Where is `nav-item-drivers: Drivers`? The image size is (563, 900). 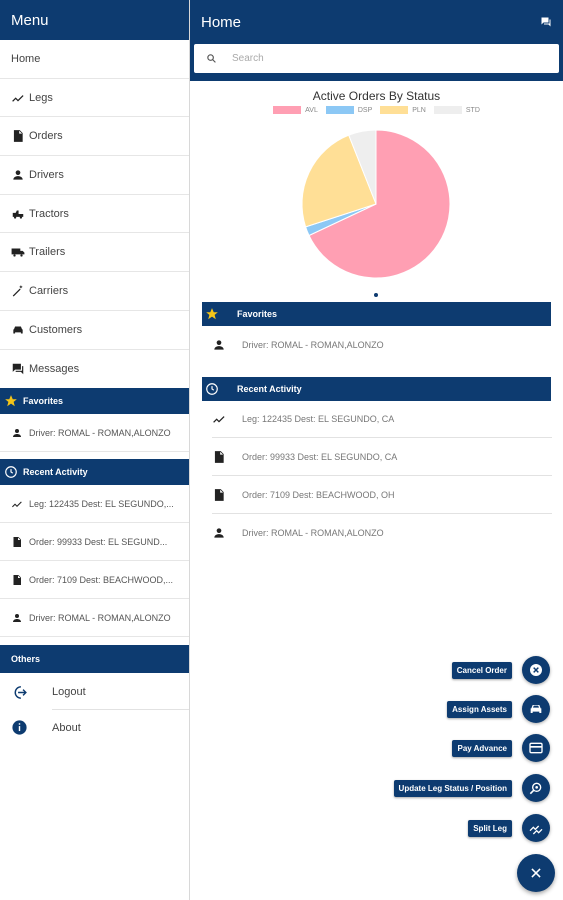 nav-item-drivers: Drivers is located at coordinates (94, 175).